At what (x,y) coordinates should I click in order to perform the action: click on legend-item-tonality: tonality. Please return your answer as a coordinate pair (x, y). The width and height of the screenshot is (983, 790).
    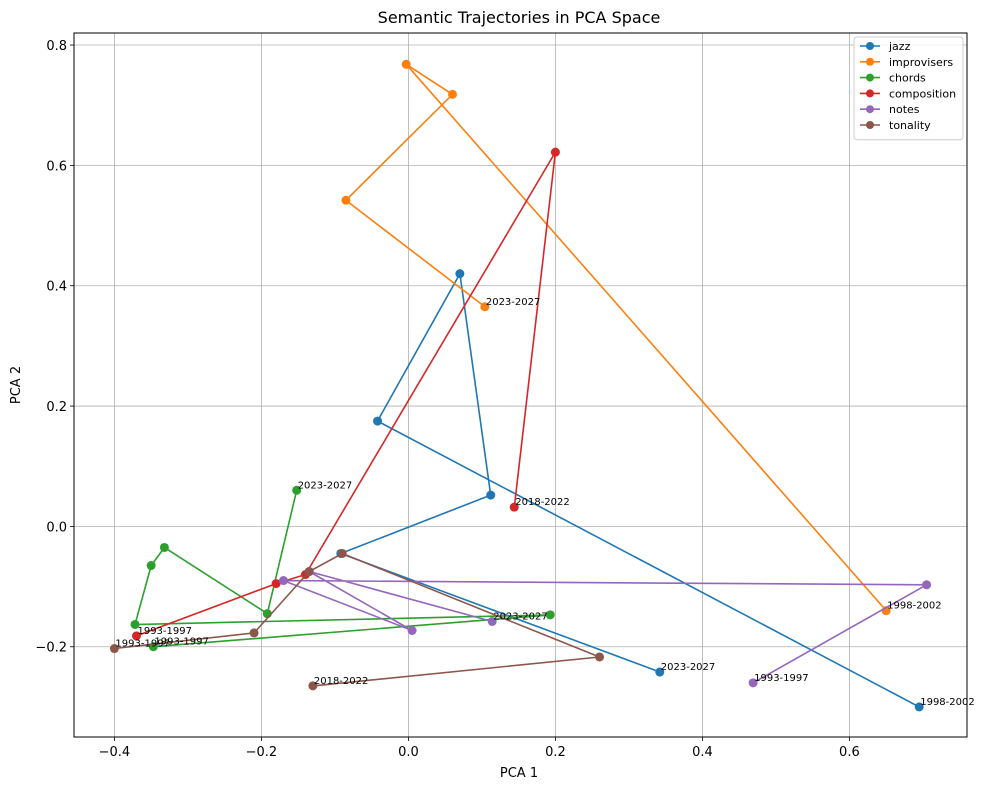
    Looking at the image, I should click on (895, 125).